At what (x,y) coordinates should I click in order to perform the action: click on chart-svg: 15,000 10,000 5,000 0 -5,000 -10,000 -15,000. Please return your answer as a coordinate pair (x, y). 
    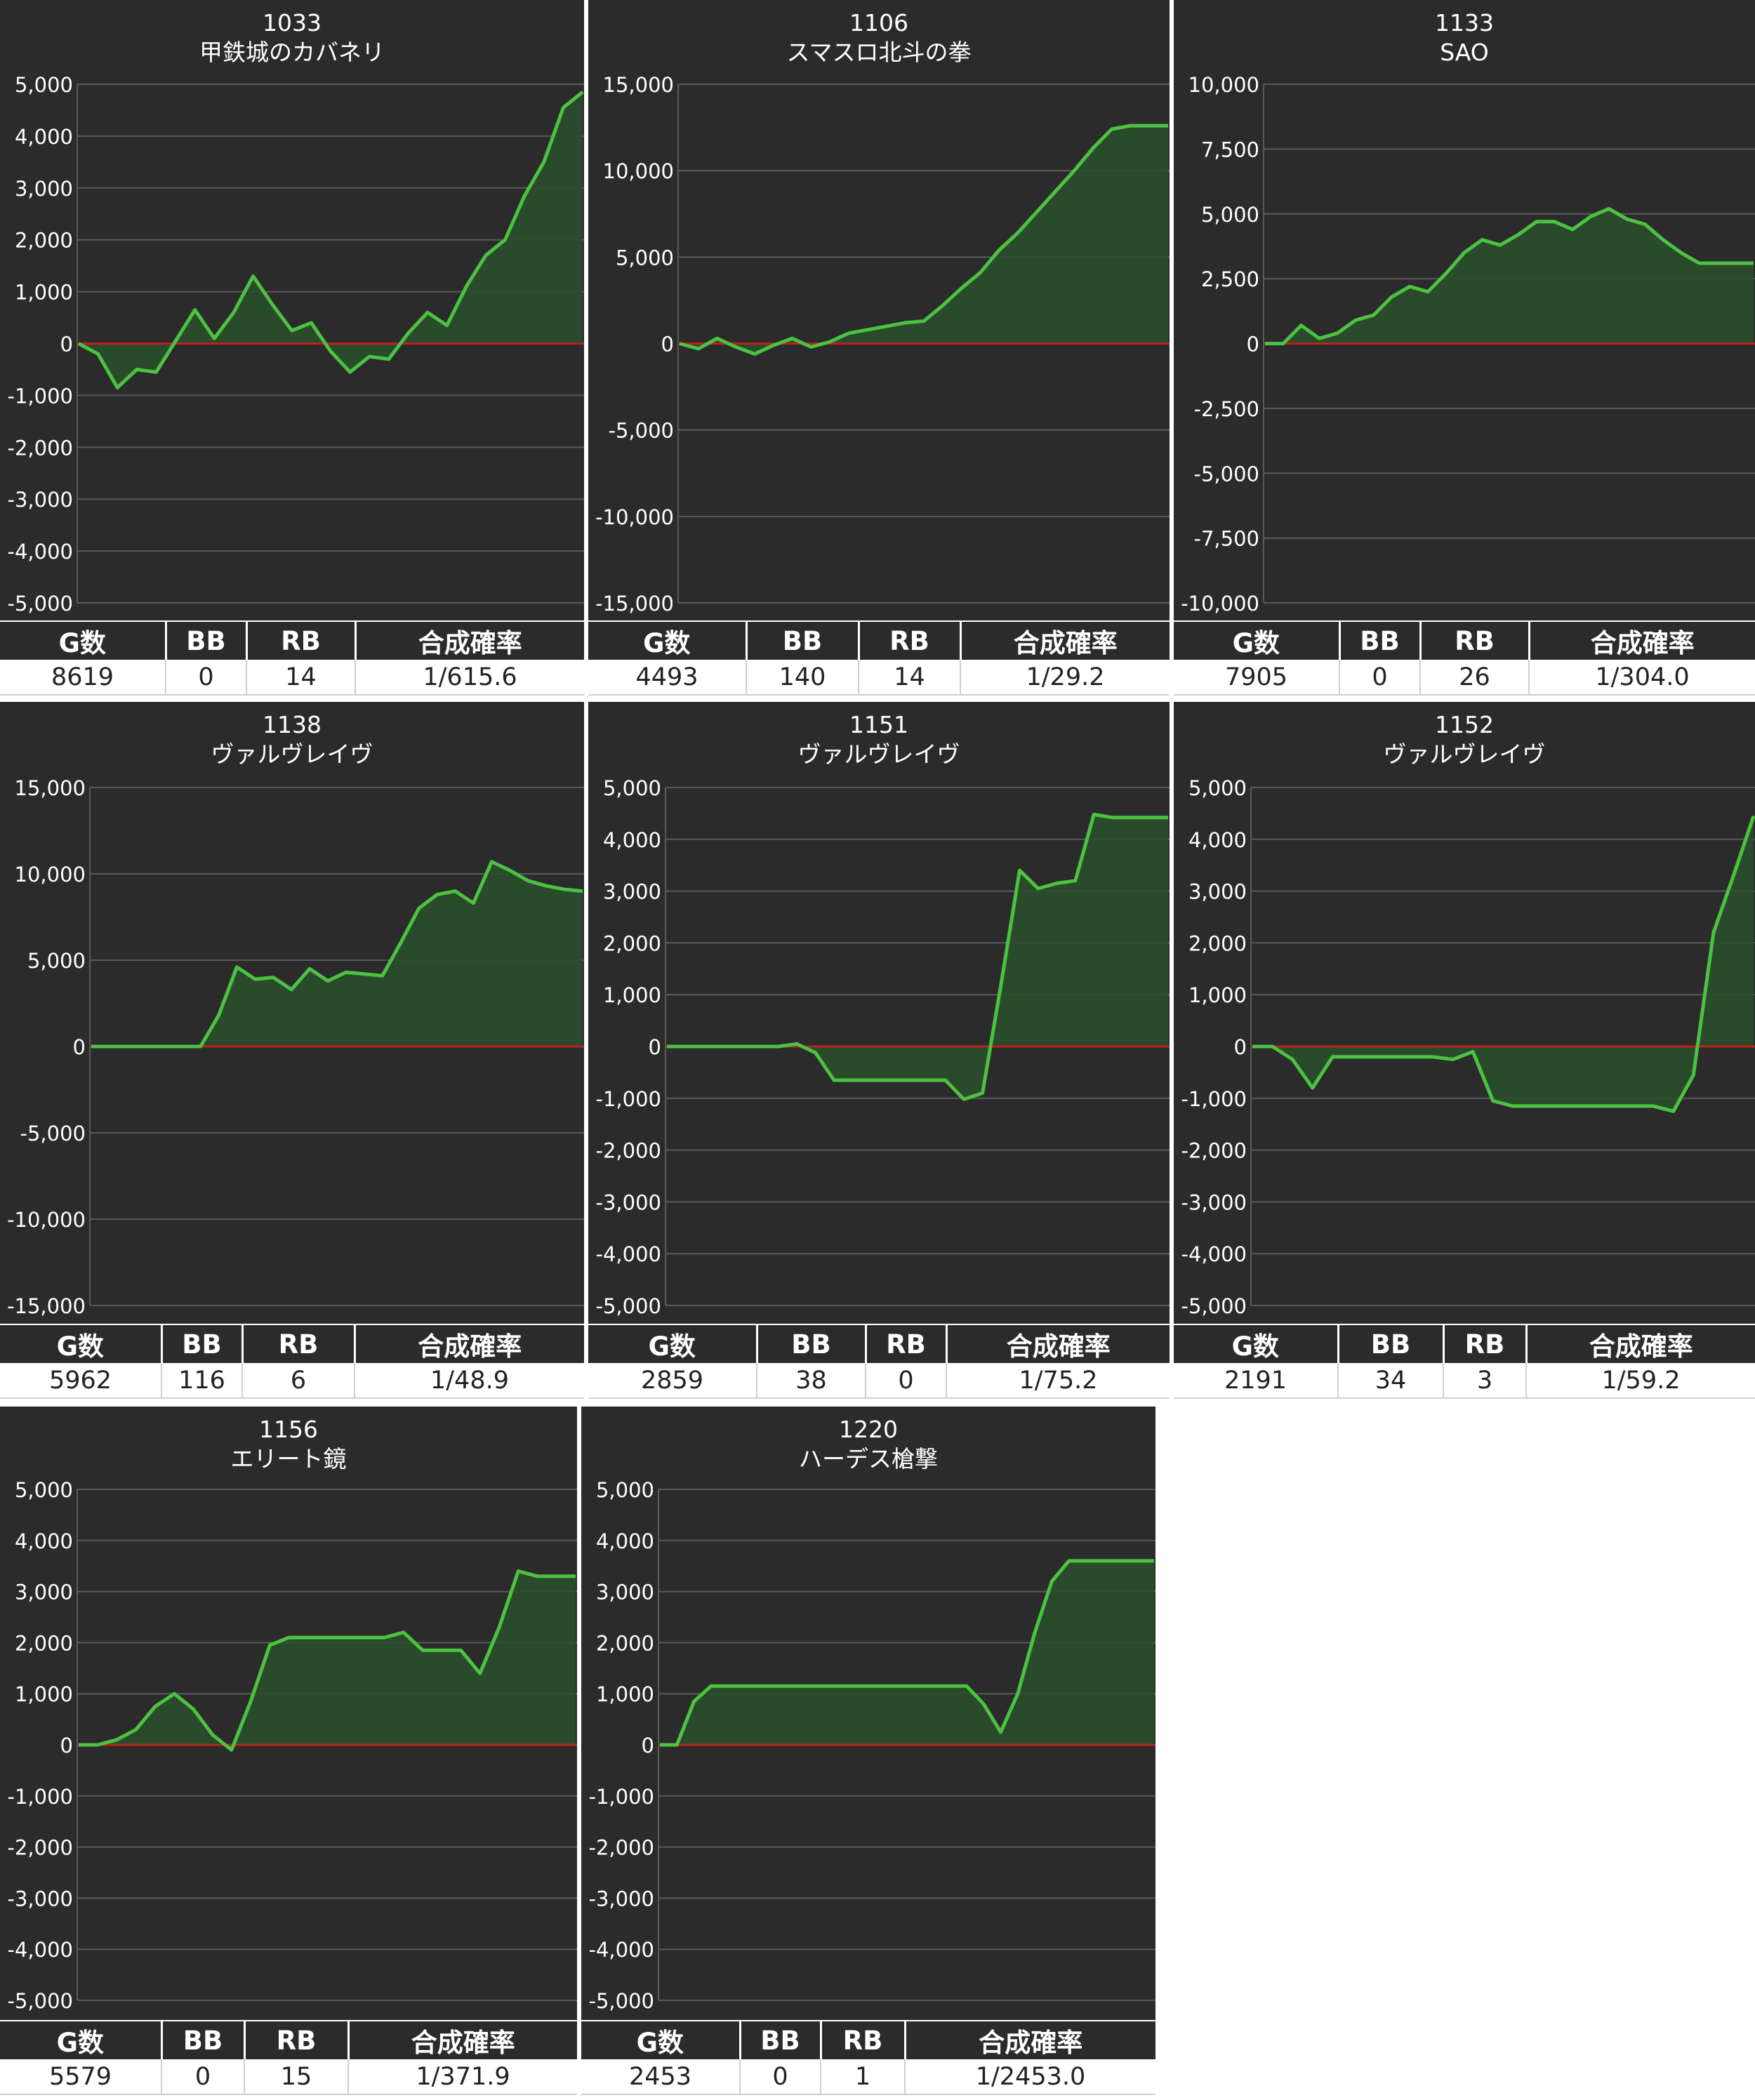
    Looking at the image, I should click on (882, 344).